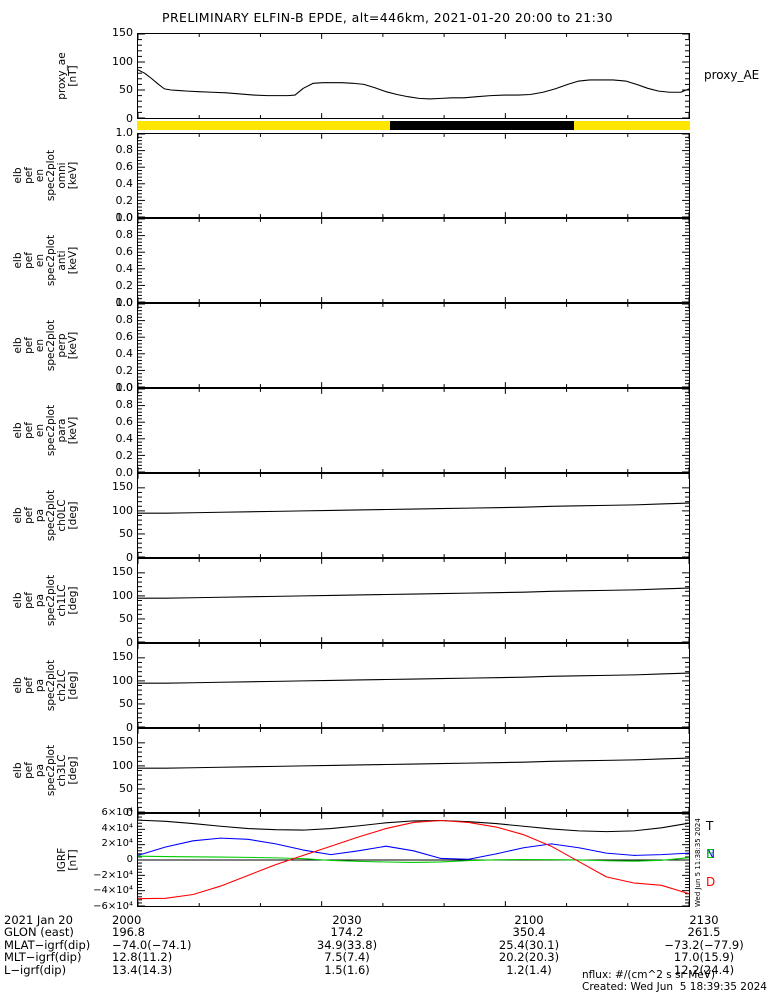 This screenshot has width=775, height=1000. I want to click on ephemeris-value: 350.4, so click(529, 932).